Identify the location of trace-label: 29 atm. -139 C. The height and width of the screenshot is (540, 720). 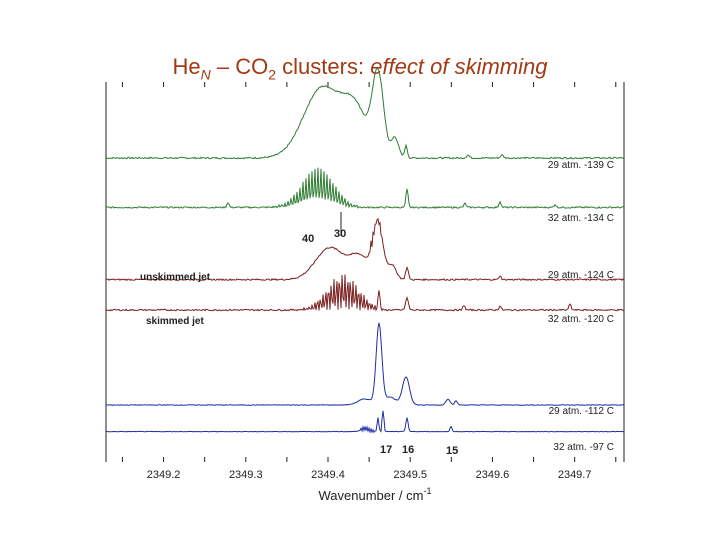
(581, 165).